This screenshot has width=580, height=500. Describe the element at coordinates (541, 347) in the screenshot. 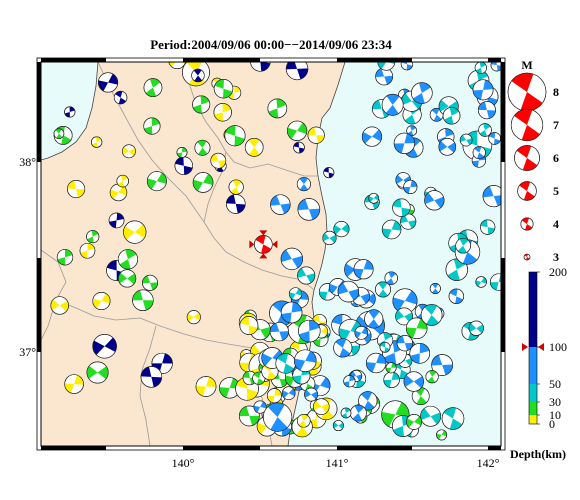

I see `depth-marker-right` at that location.